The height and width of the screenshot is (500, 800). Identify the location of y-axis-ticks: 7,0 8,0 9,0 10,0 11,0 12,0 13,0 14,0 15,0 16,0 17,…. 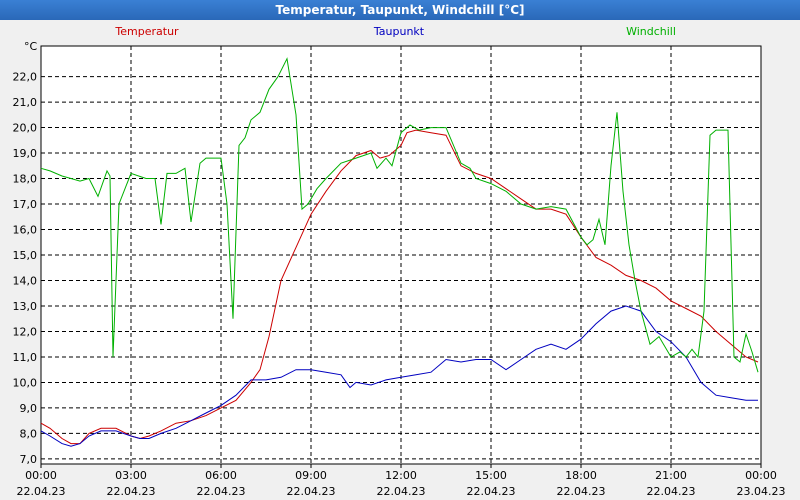
(25, 268).